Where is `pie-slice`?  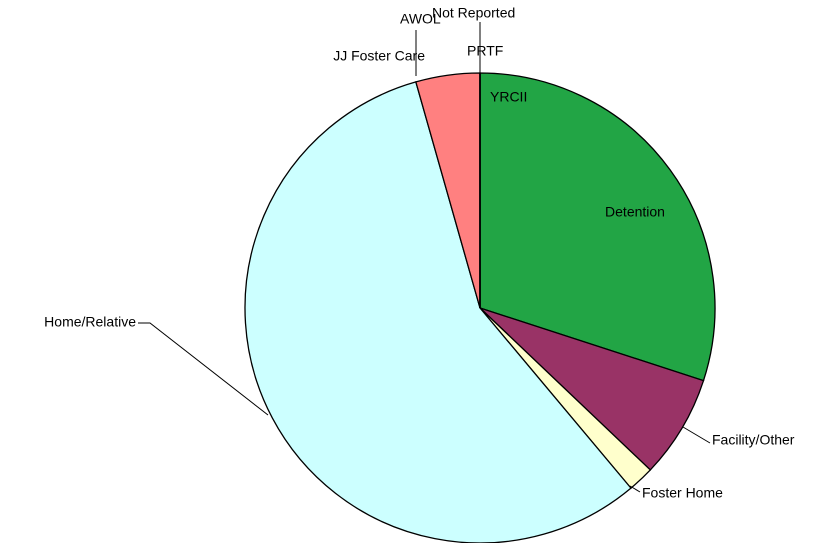
pie-slice is located at coordinates (592, 389).